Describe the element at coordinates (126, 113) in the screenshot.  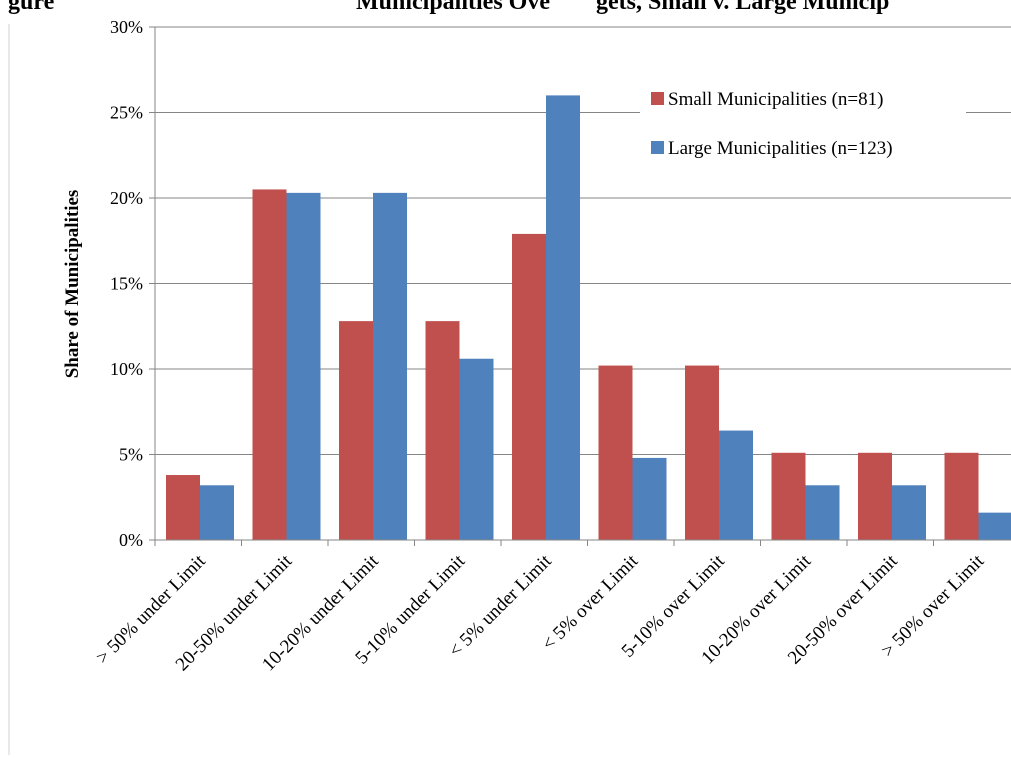
I see `y-tick-label: 25%` at that location.